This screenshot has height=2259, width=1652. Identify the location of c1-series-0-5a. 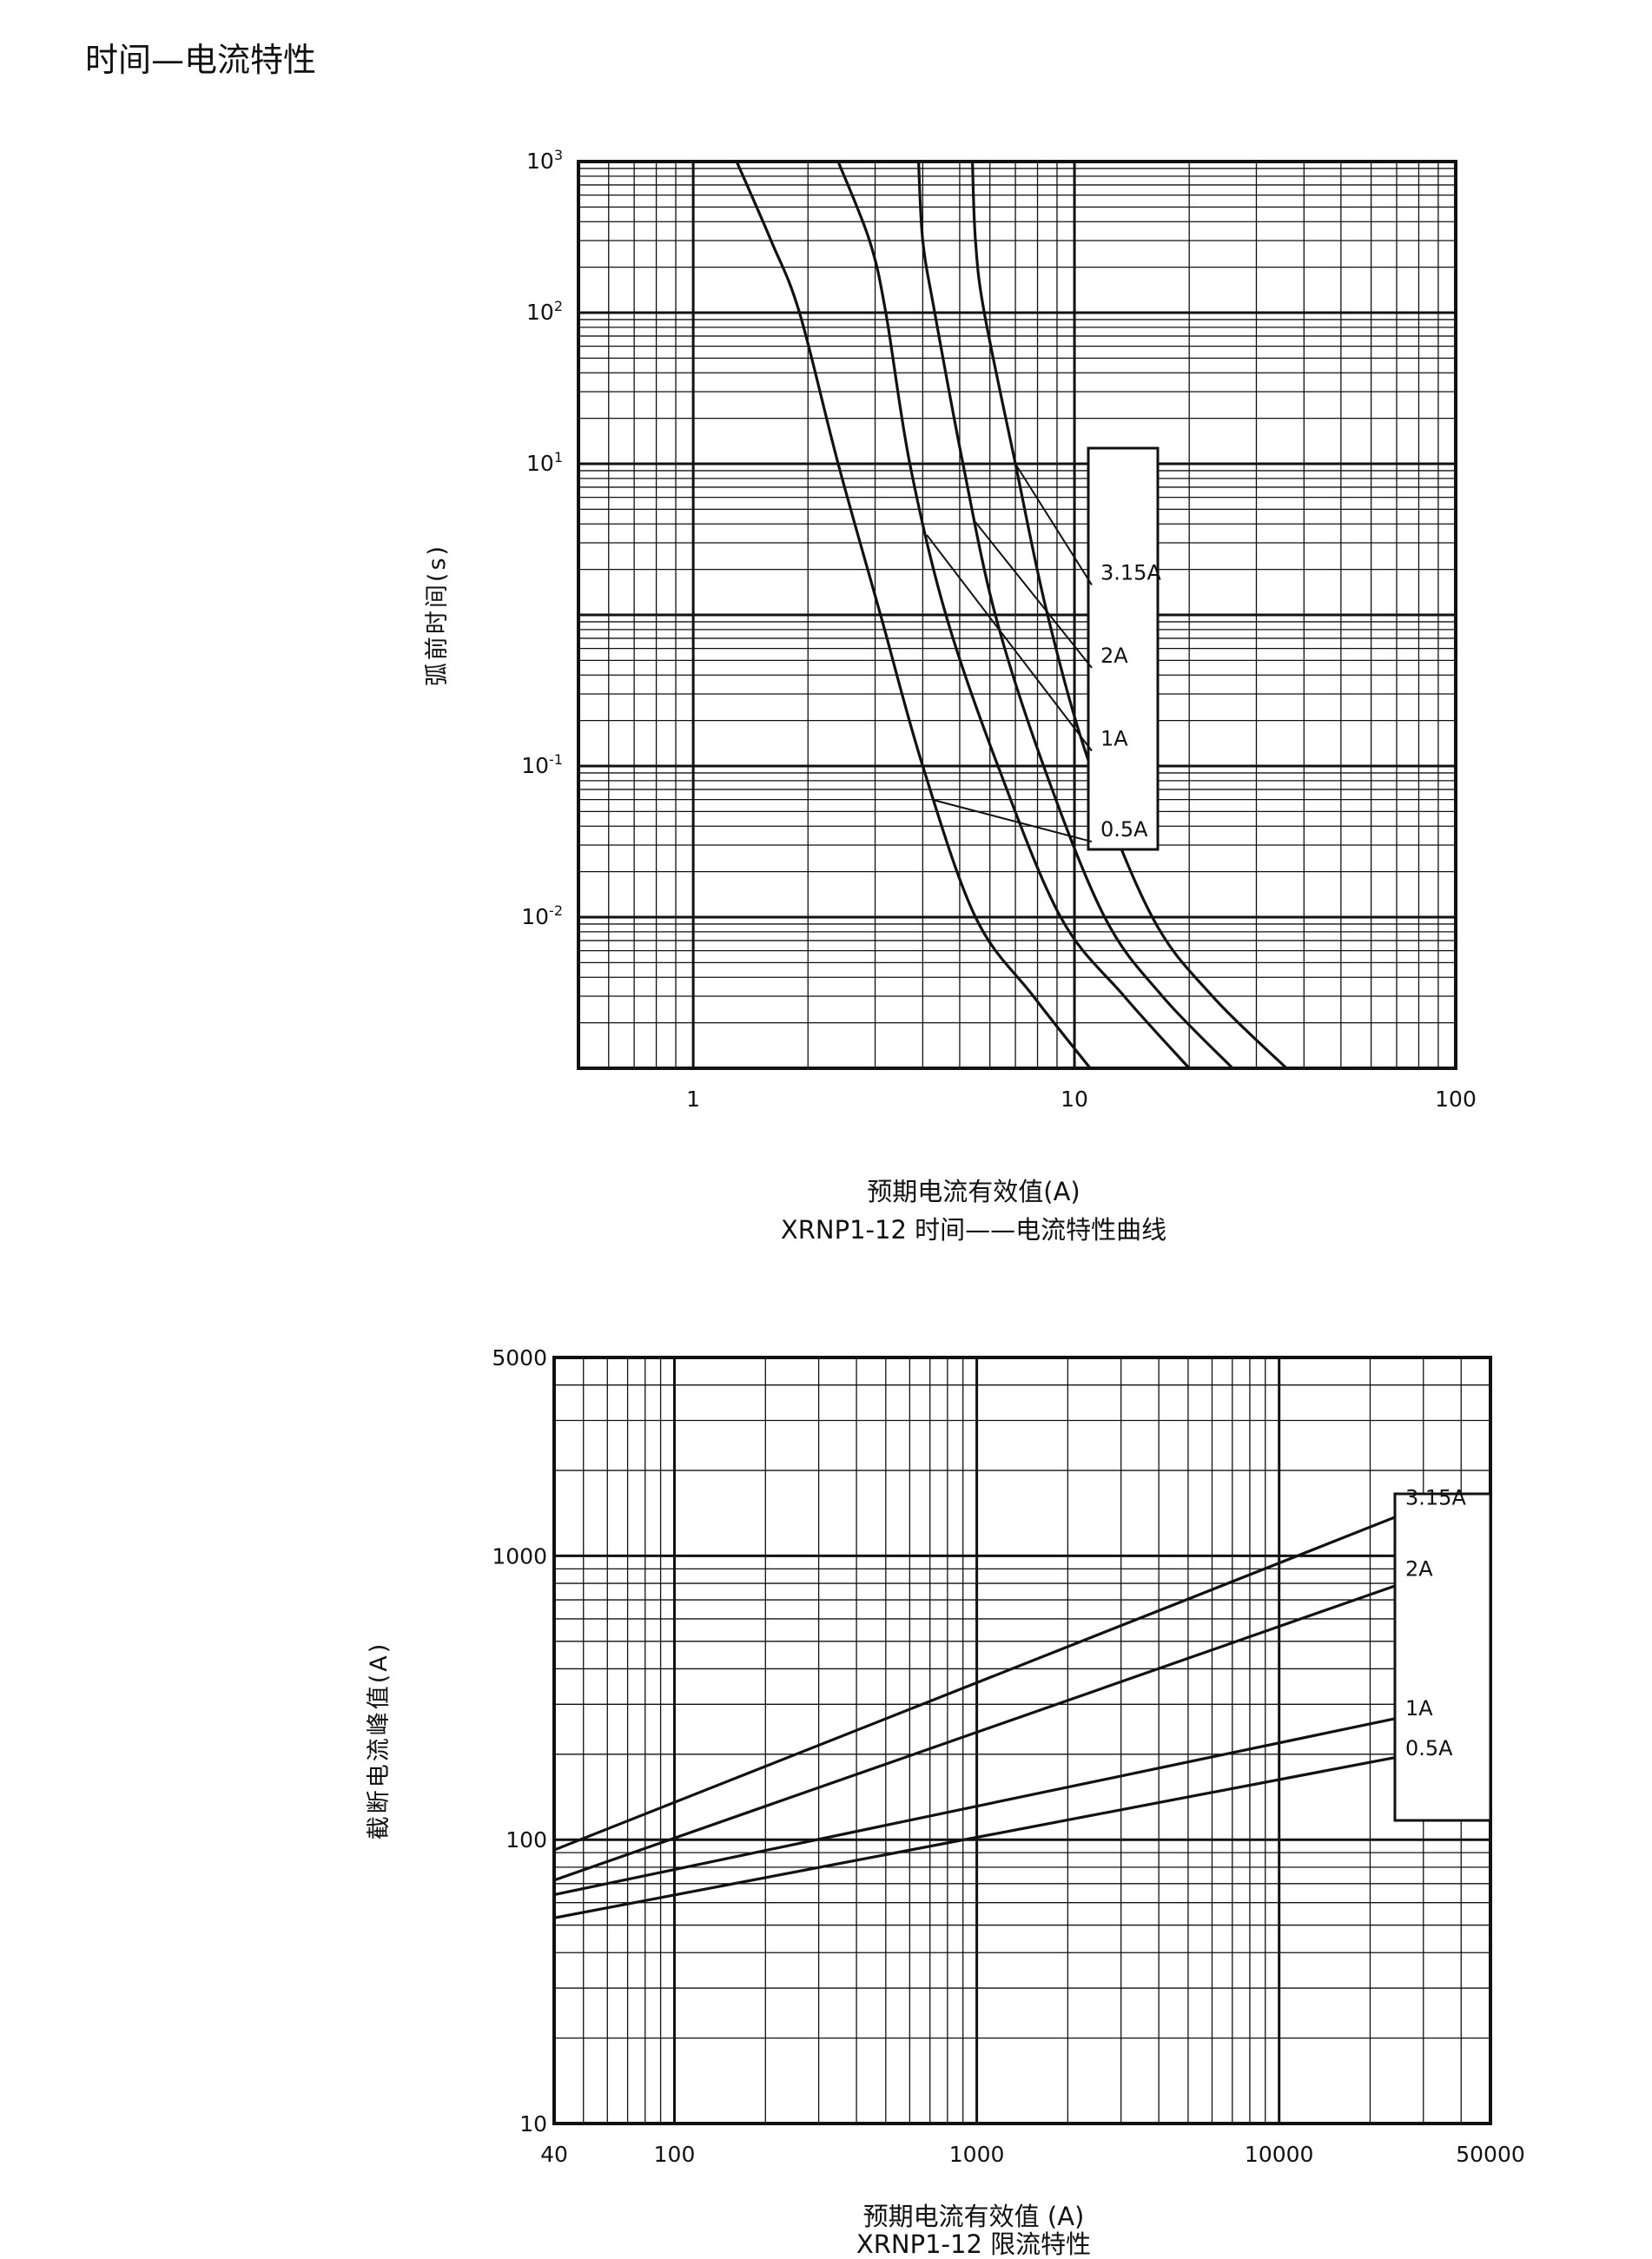
(913, 615).